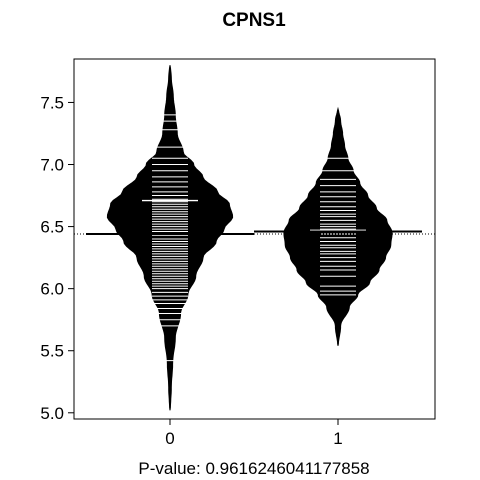 The image size is (480, 480). Describe the element at coordinates (52, 227) in the screenshot. I see `y-tick-label: 6.5` at that location.